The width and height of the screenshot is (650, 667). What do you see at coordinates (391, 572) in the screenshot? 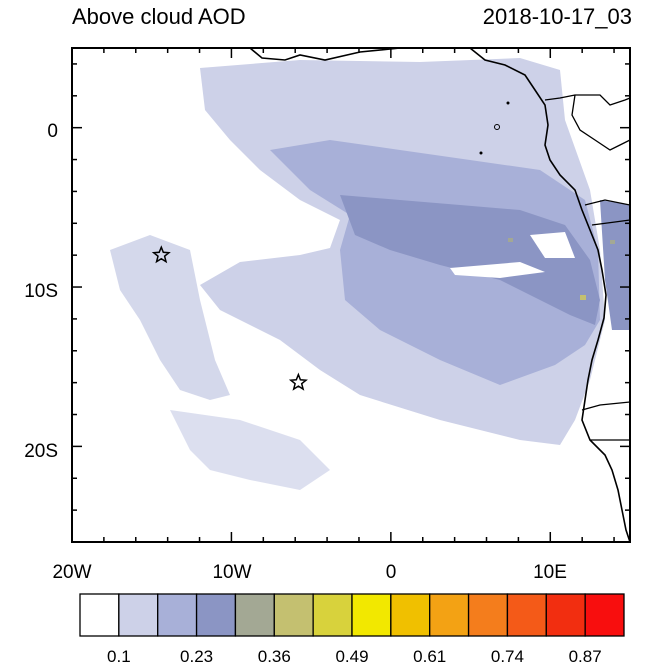
I see `x-tick-label-0: 0` at bounding box center [391, 572].